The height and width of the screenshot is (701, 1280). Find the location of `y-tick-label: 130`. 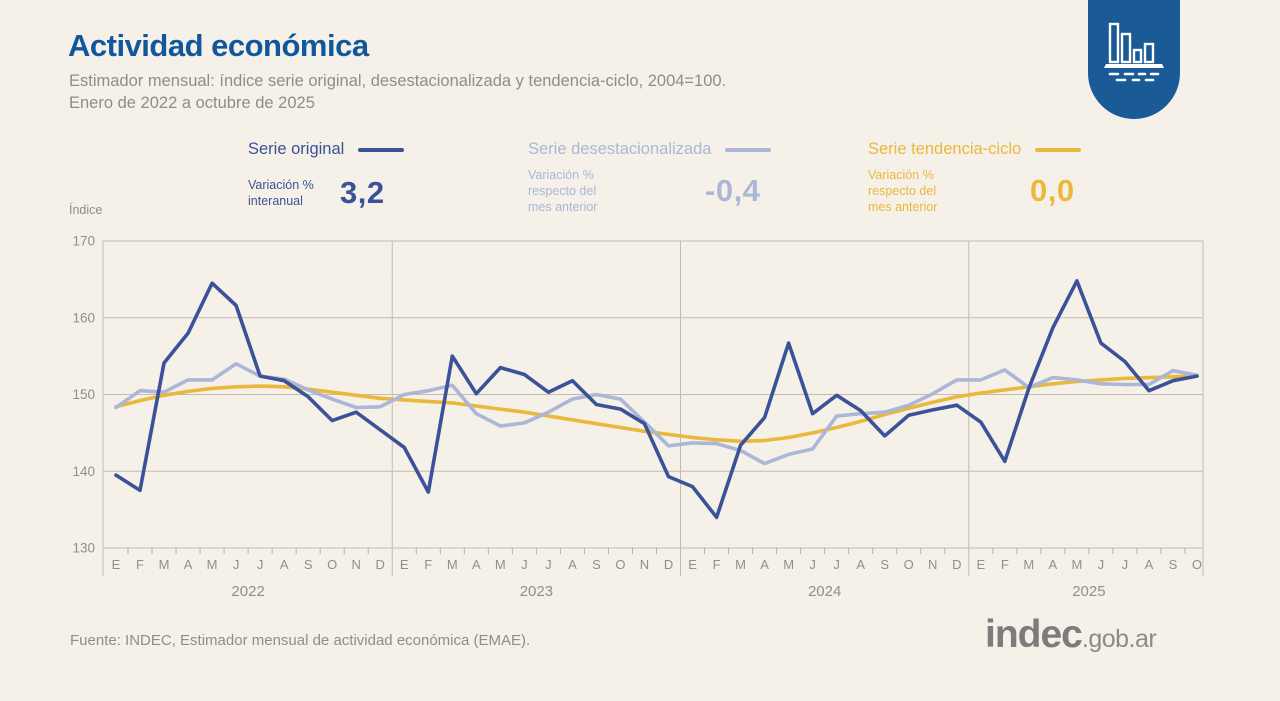

y-tick-label: 130 is located at coordinates (83, 548).